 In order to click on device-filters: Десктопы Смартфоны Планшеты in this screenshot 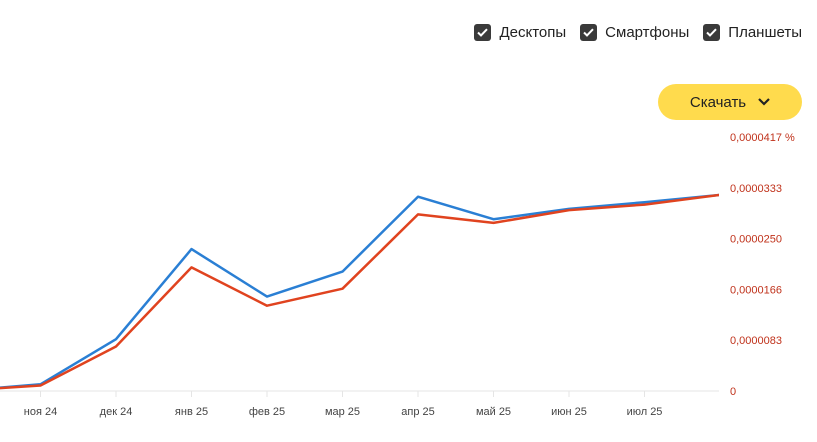, I will do `click(638, 32)`.